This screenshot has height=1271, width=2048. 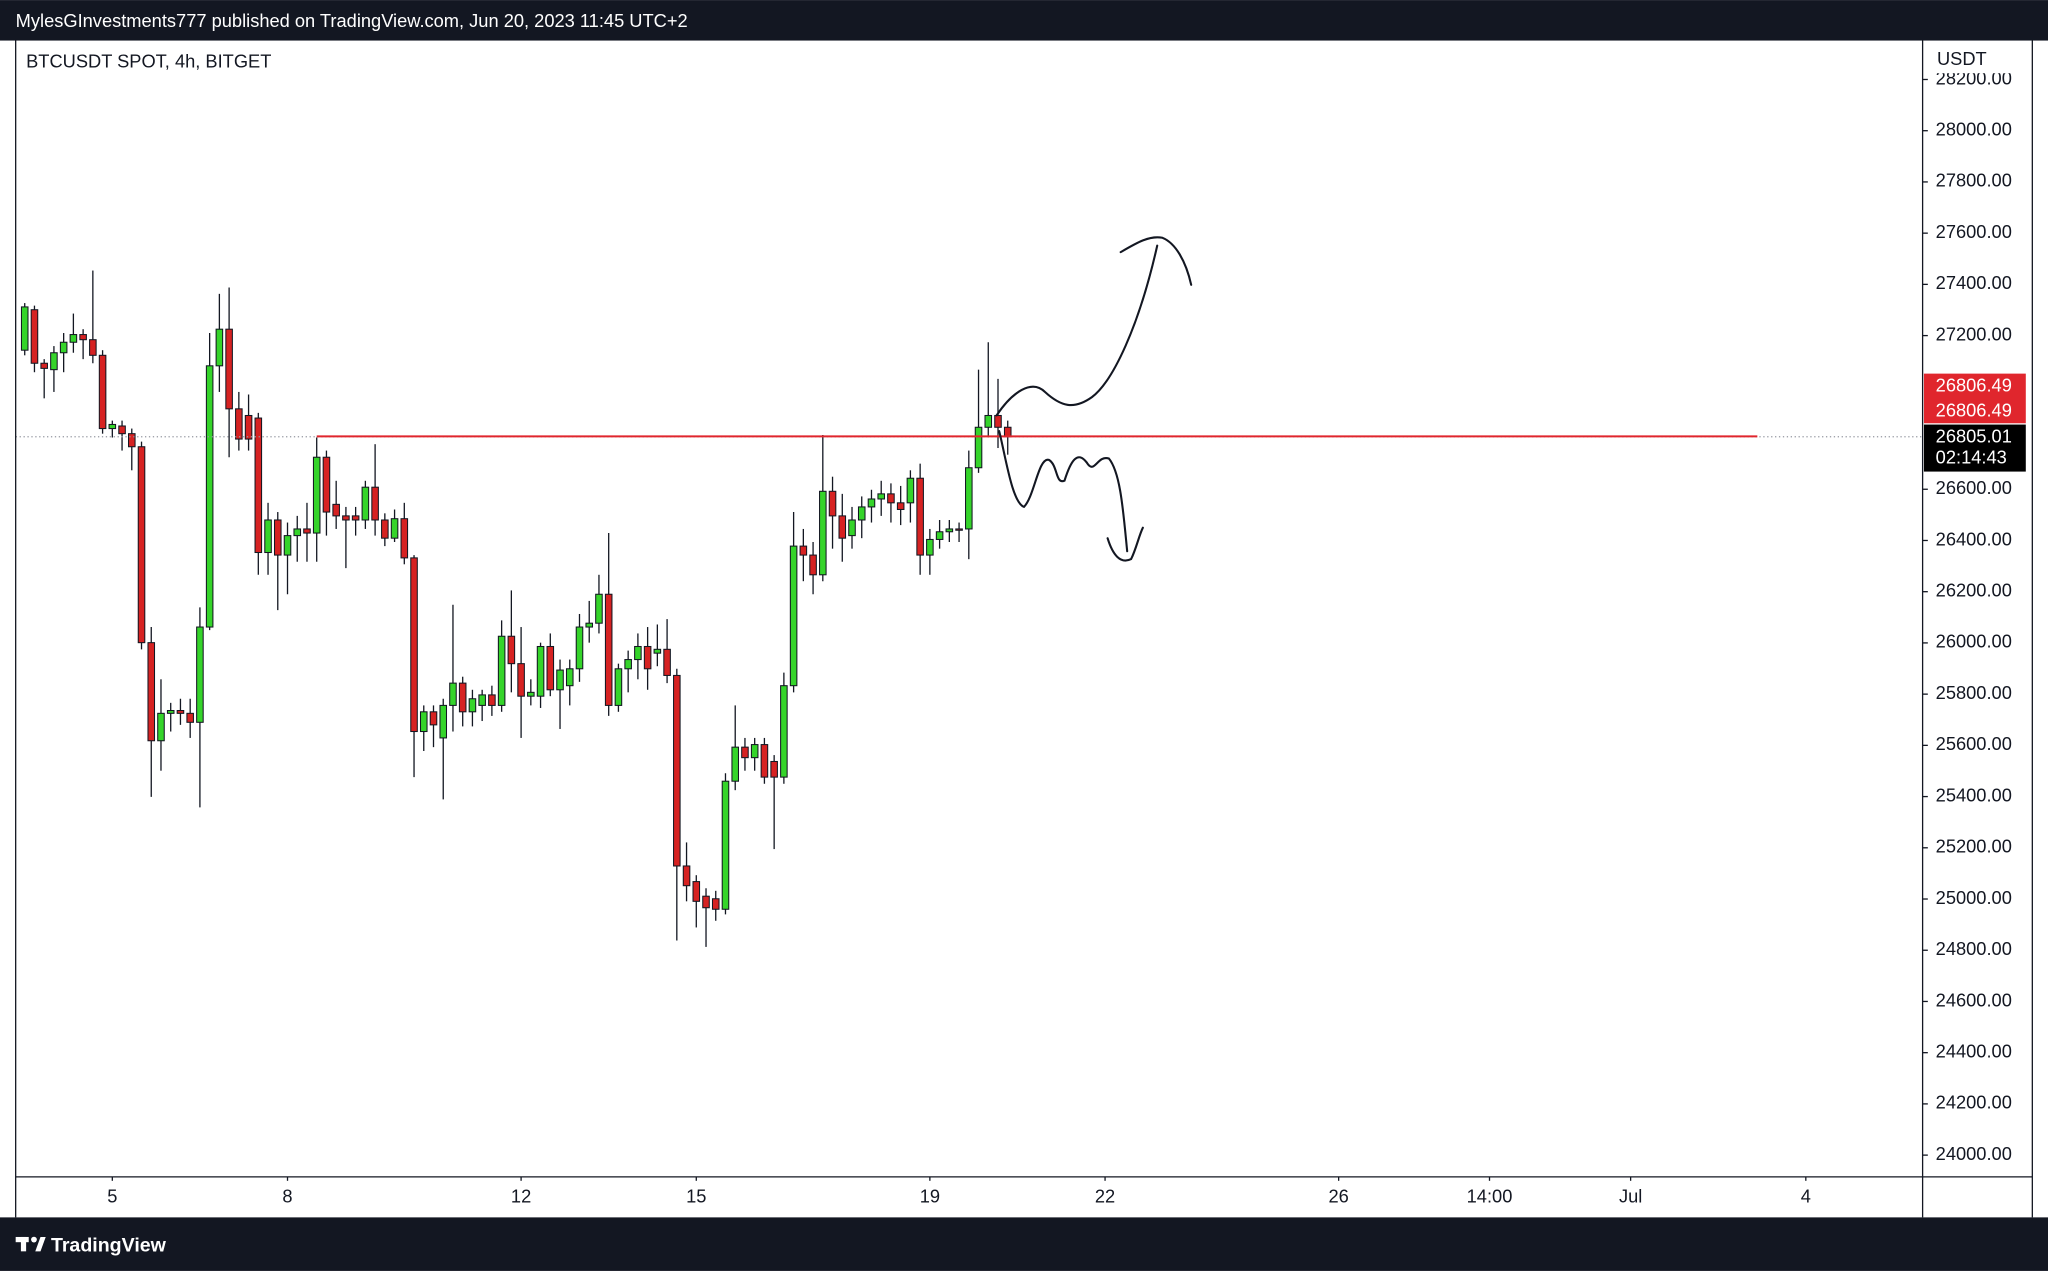 I want to click on y-tick-label: 26000.00, so click(x=1974, y=641).